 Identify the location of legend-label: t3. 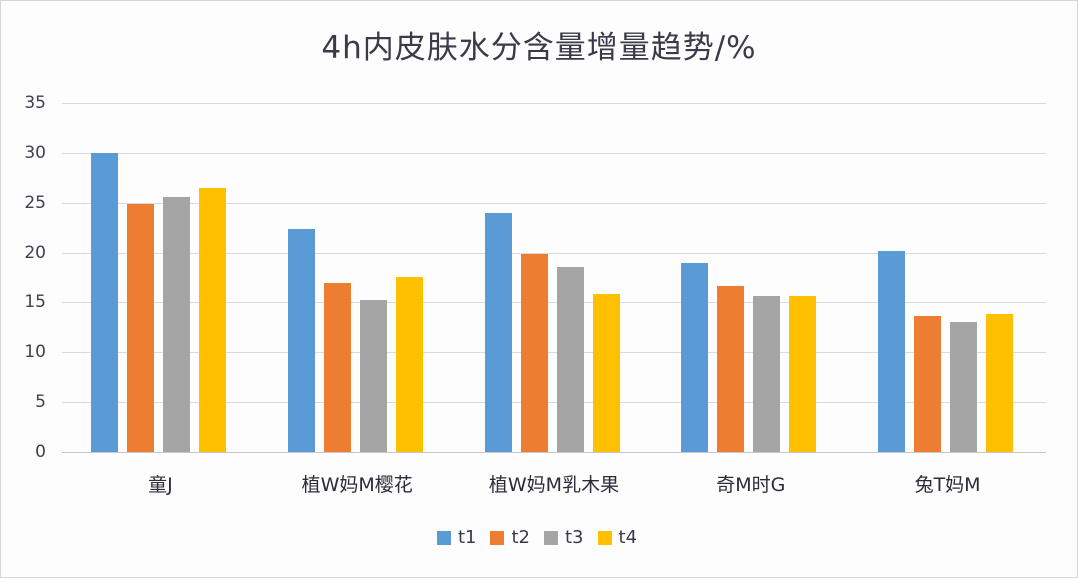
(574, 537).